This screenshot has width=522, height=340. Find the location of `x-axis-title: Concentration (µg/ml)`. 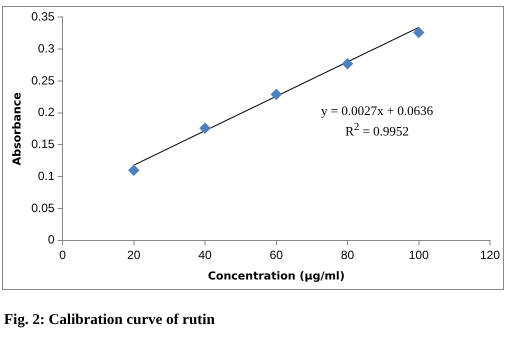

x-axis-title: Concentration (µg/ml) is located at coordinates (276, 275).